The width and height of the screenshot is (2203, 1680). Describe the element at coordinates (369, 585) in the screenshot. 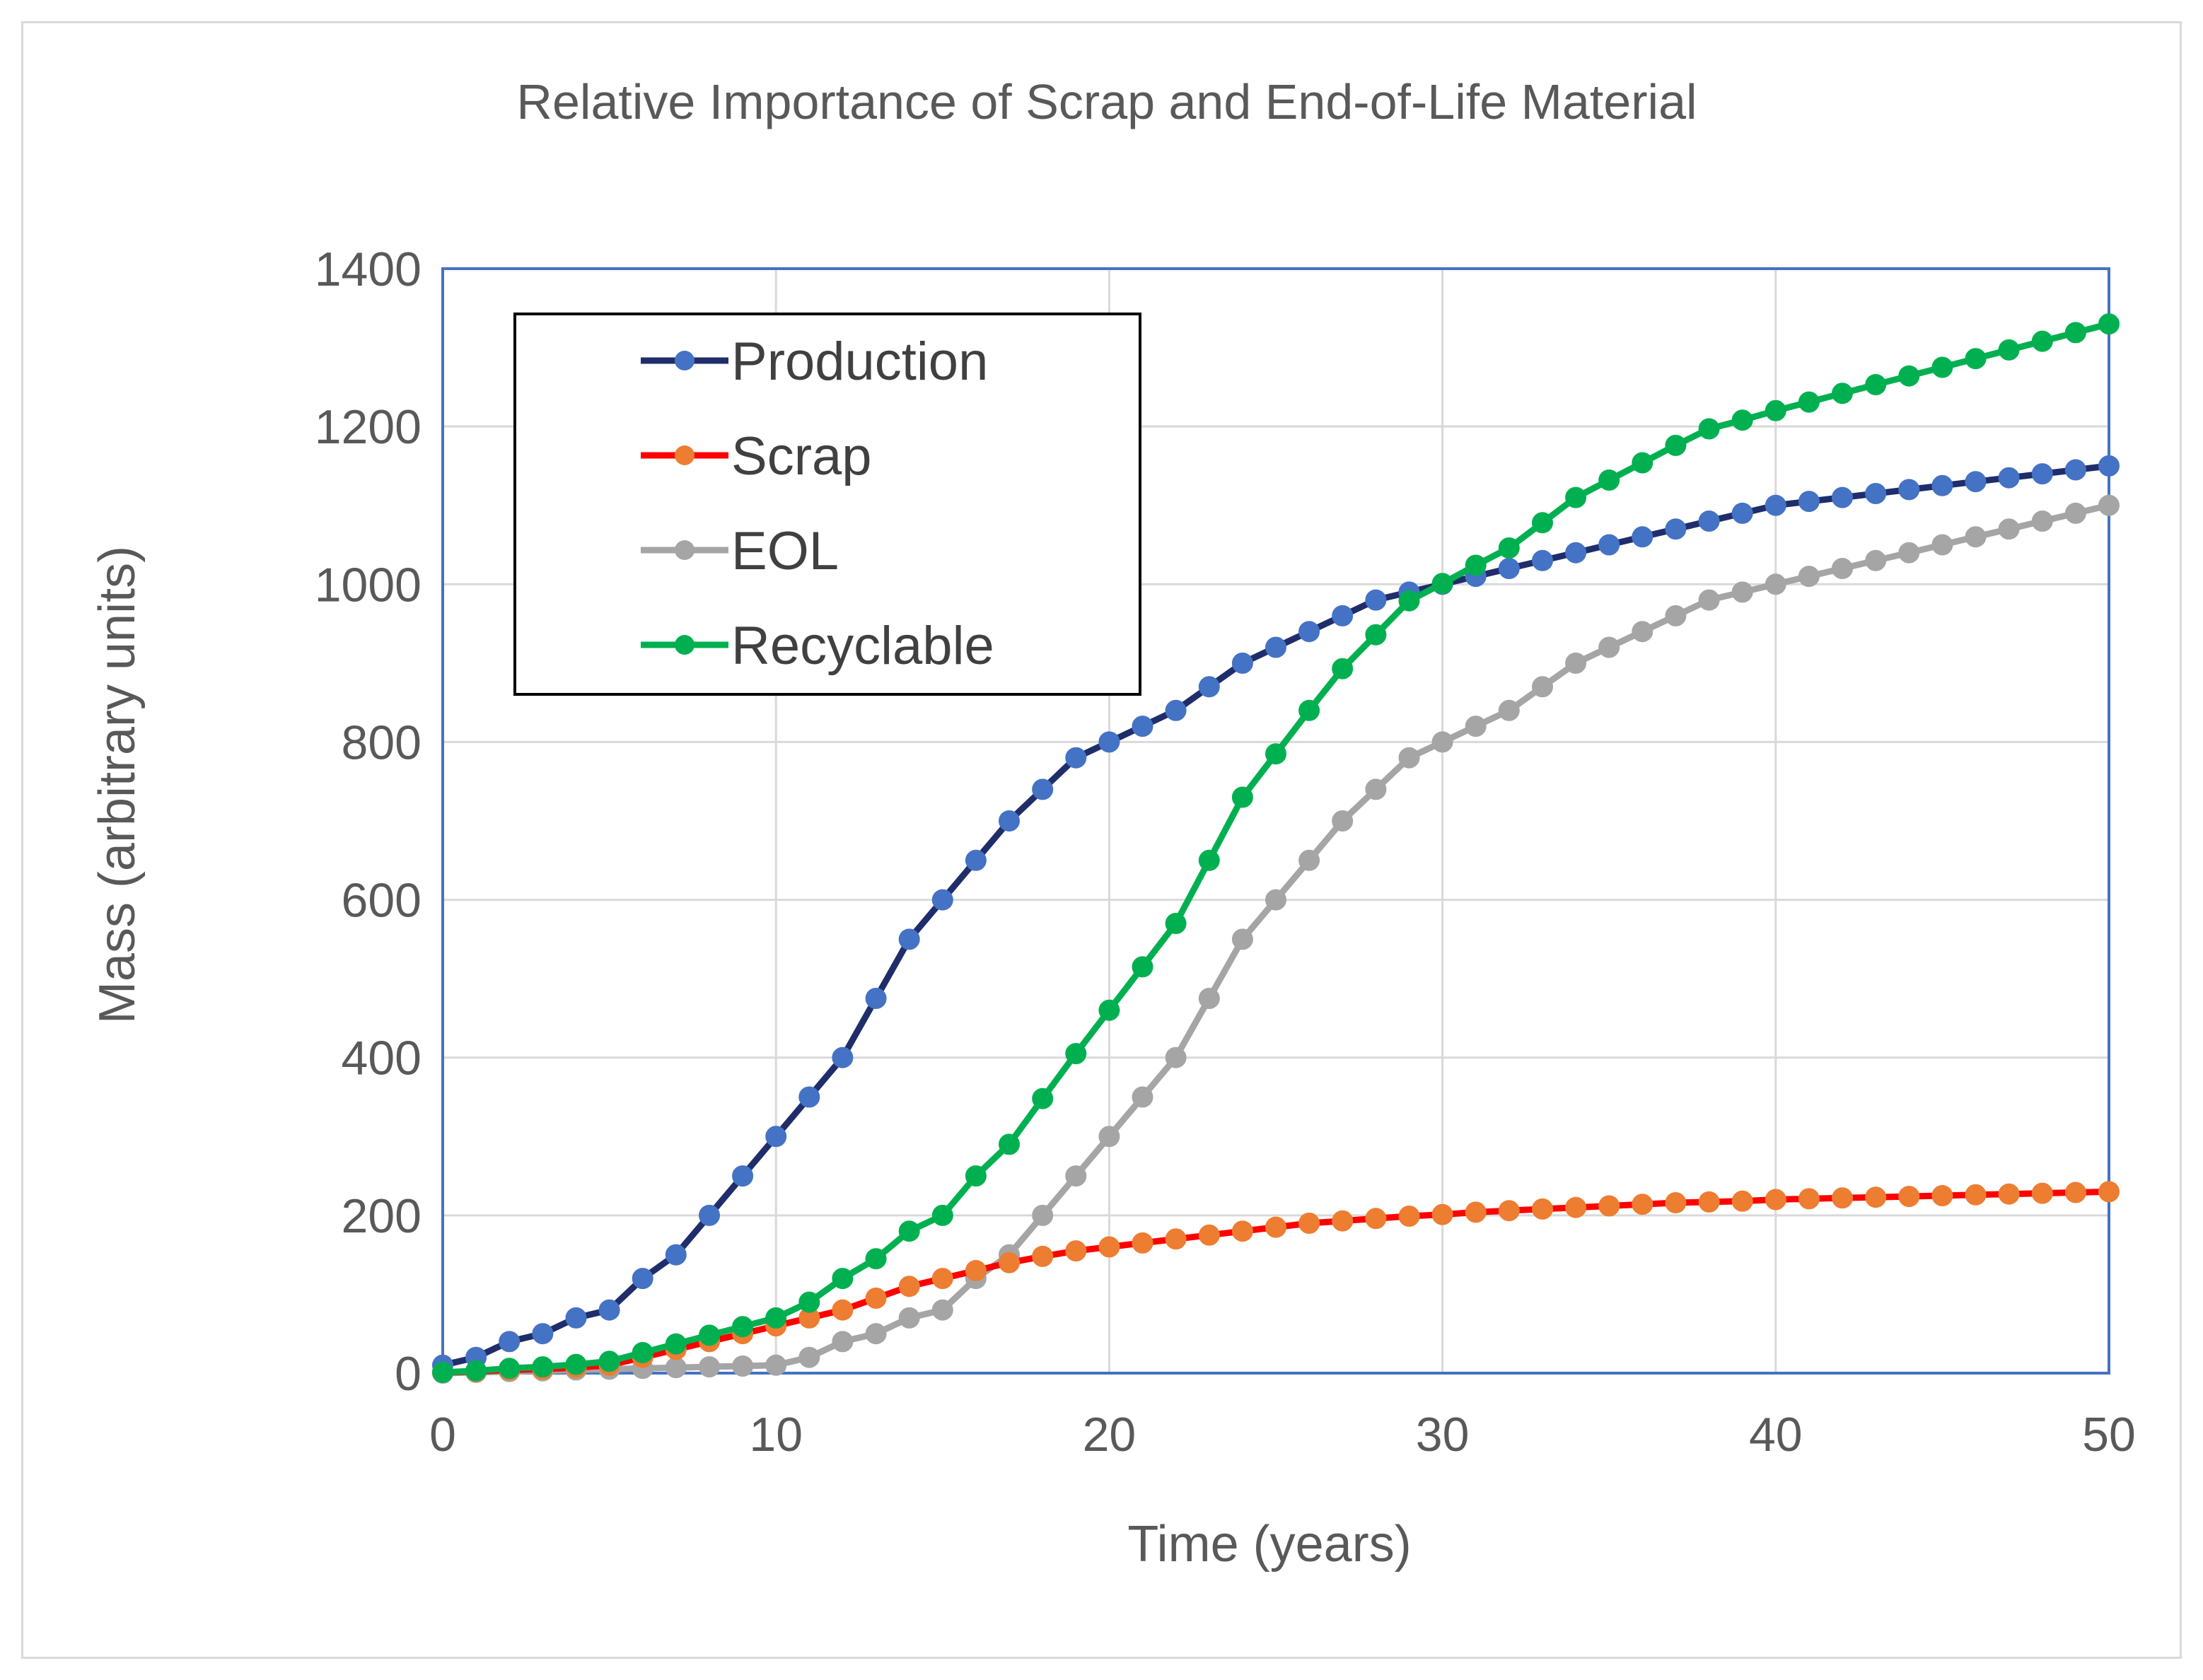

I see `y-tick-label: 1000` at that location.